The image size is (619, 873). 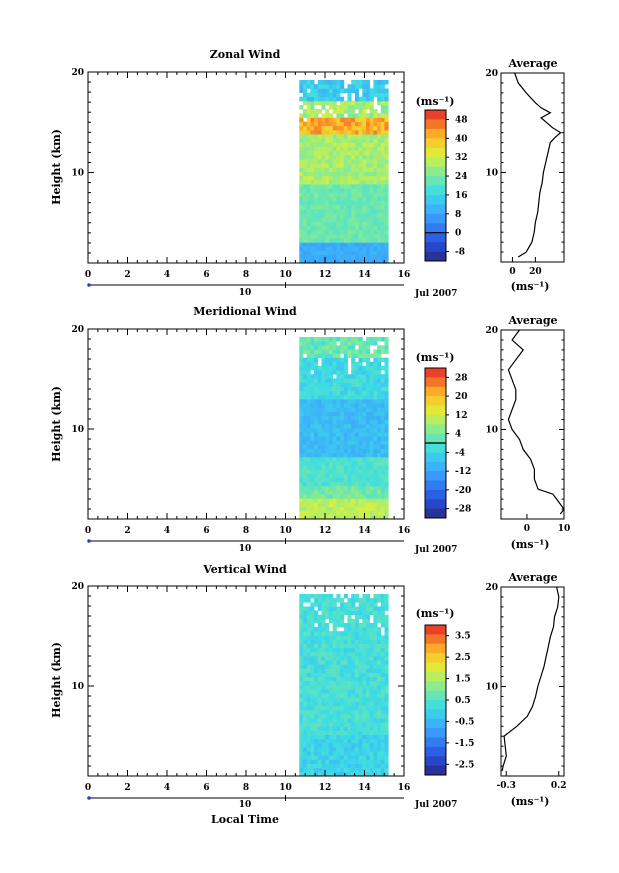 I want to click on colorbar-band, so click(x=435, y=494).